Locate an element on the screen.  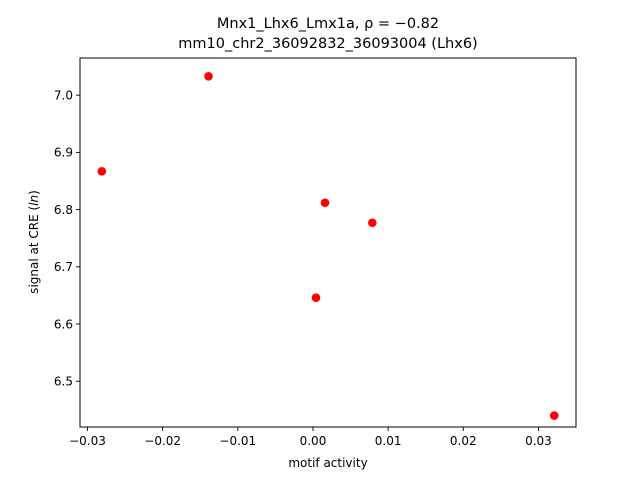
y-axis-label-ln: ln is located at coordinates (34, 200).